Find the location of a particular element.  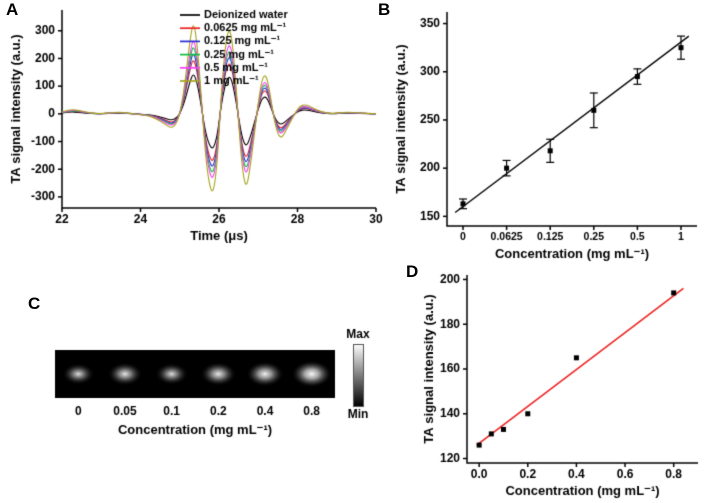

panel-label-d: D is located at coordinates (412, 271).